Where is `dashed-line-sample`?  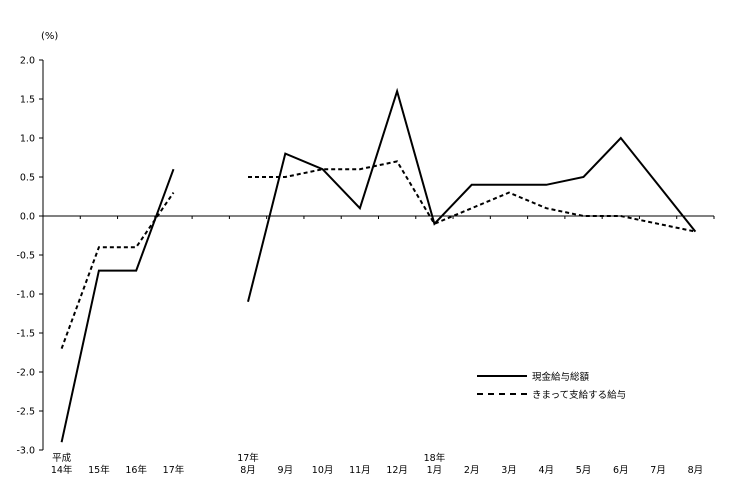 dashed-line-sample is located at coordinates (502, 394).